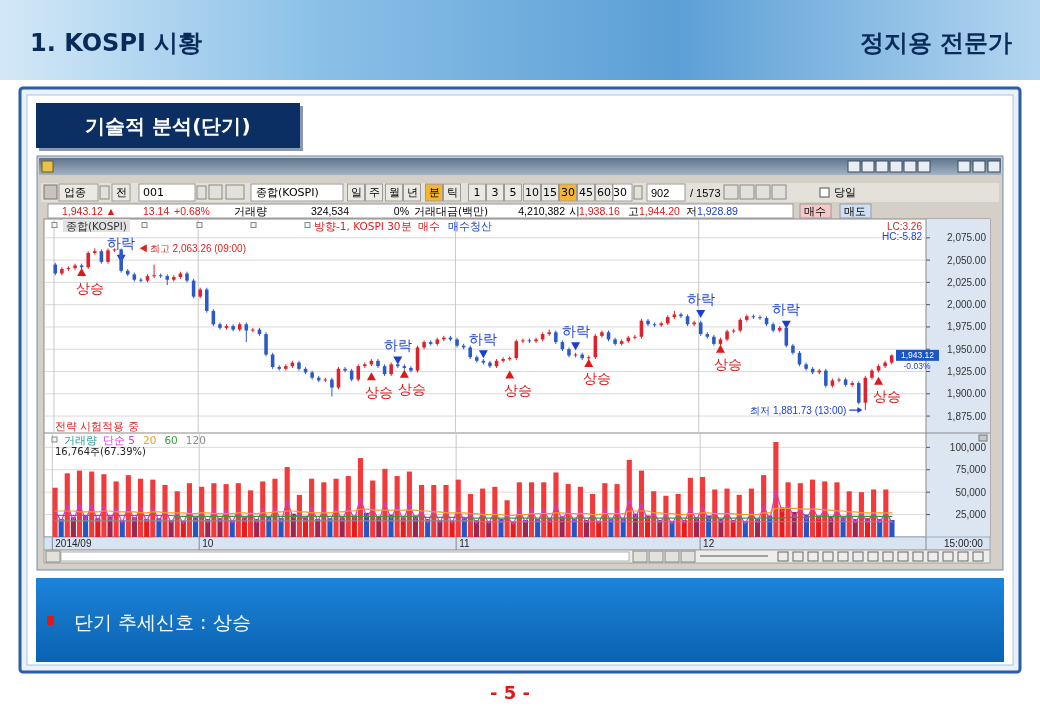 This screenshot has height=720, width=1040. I want to click on text: 15:00:00, so click(964, 543).